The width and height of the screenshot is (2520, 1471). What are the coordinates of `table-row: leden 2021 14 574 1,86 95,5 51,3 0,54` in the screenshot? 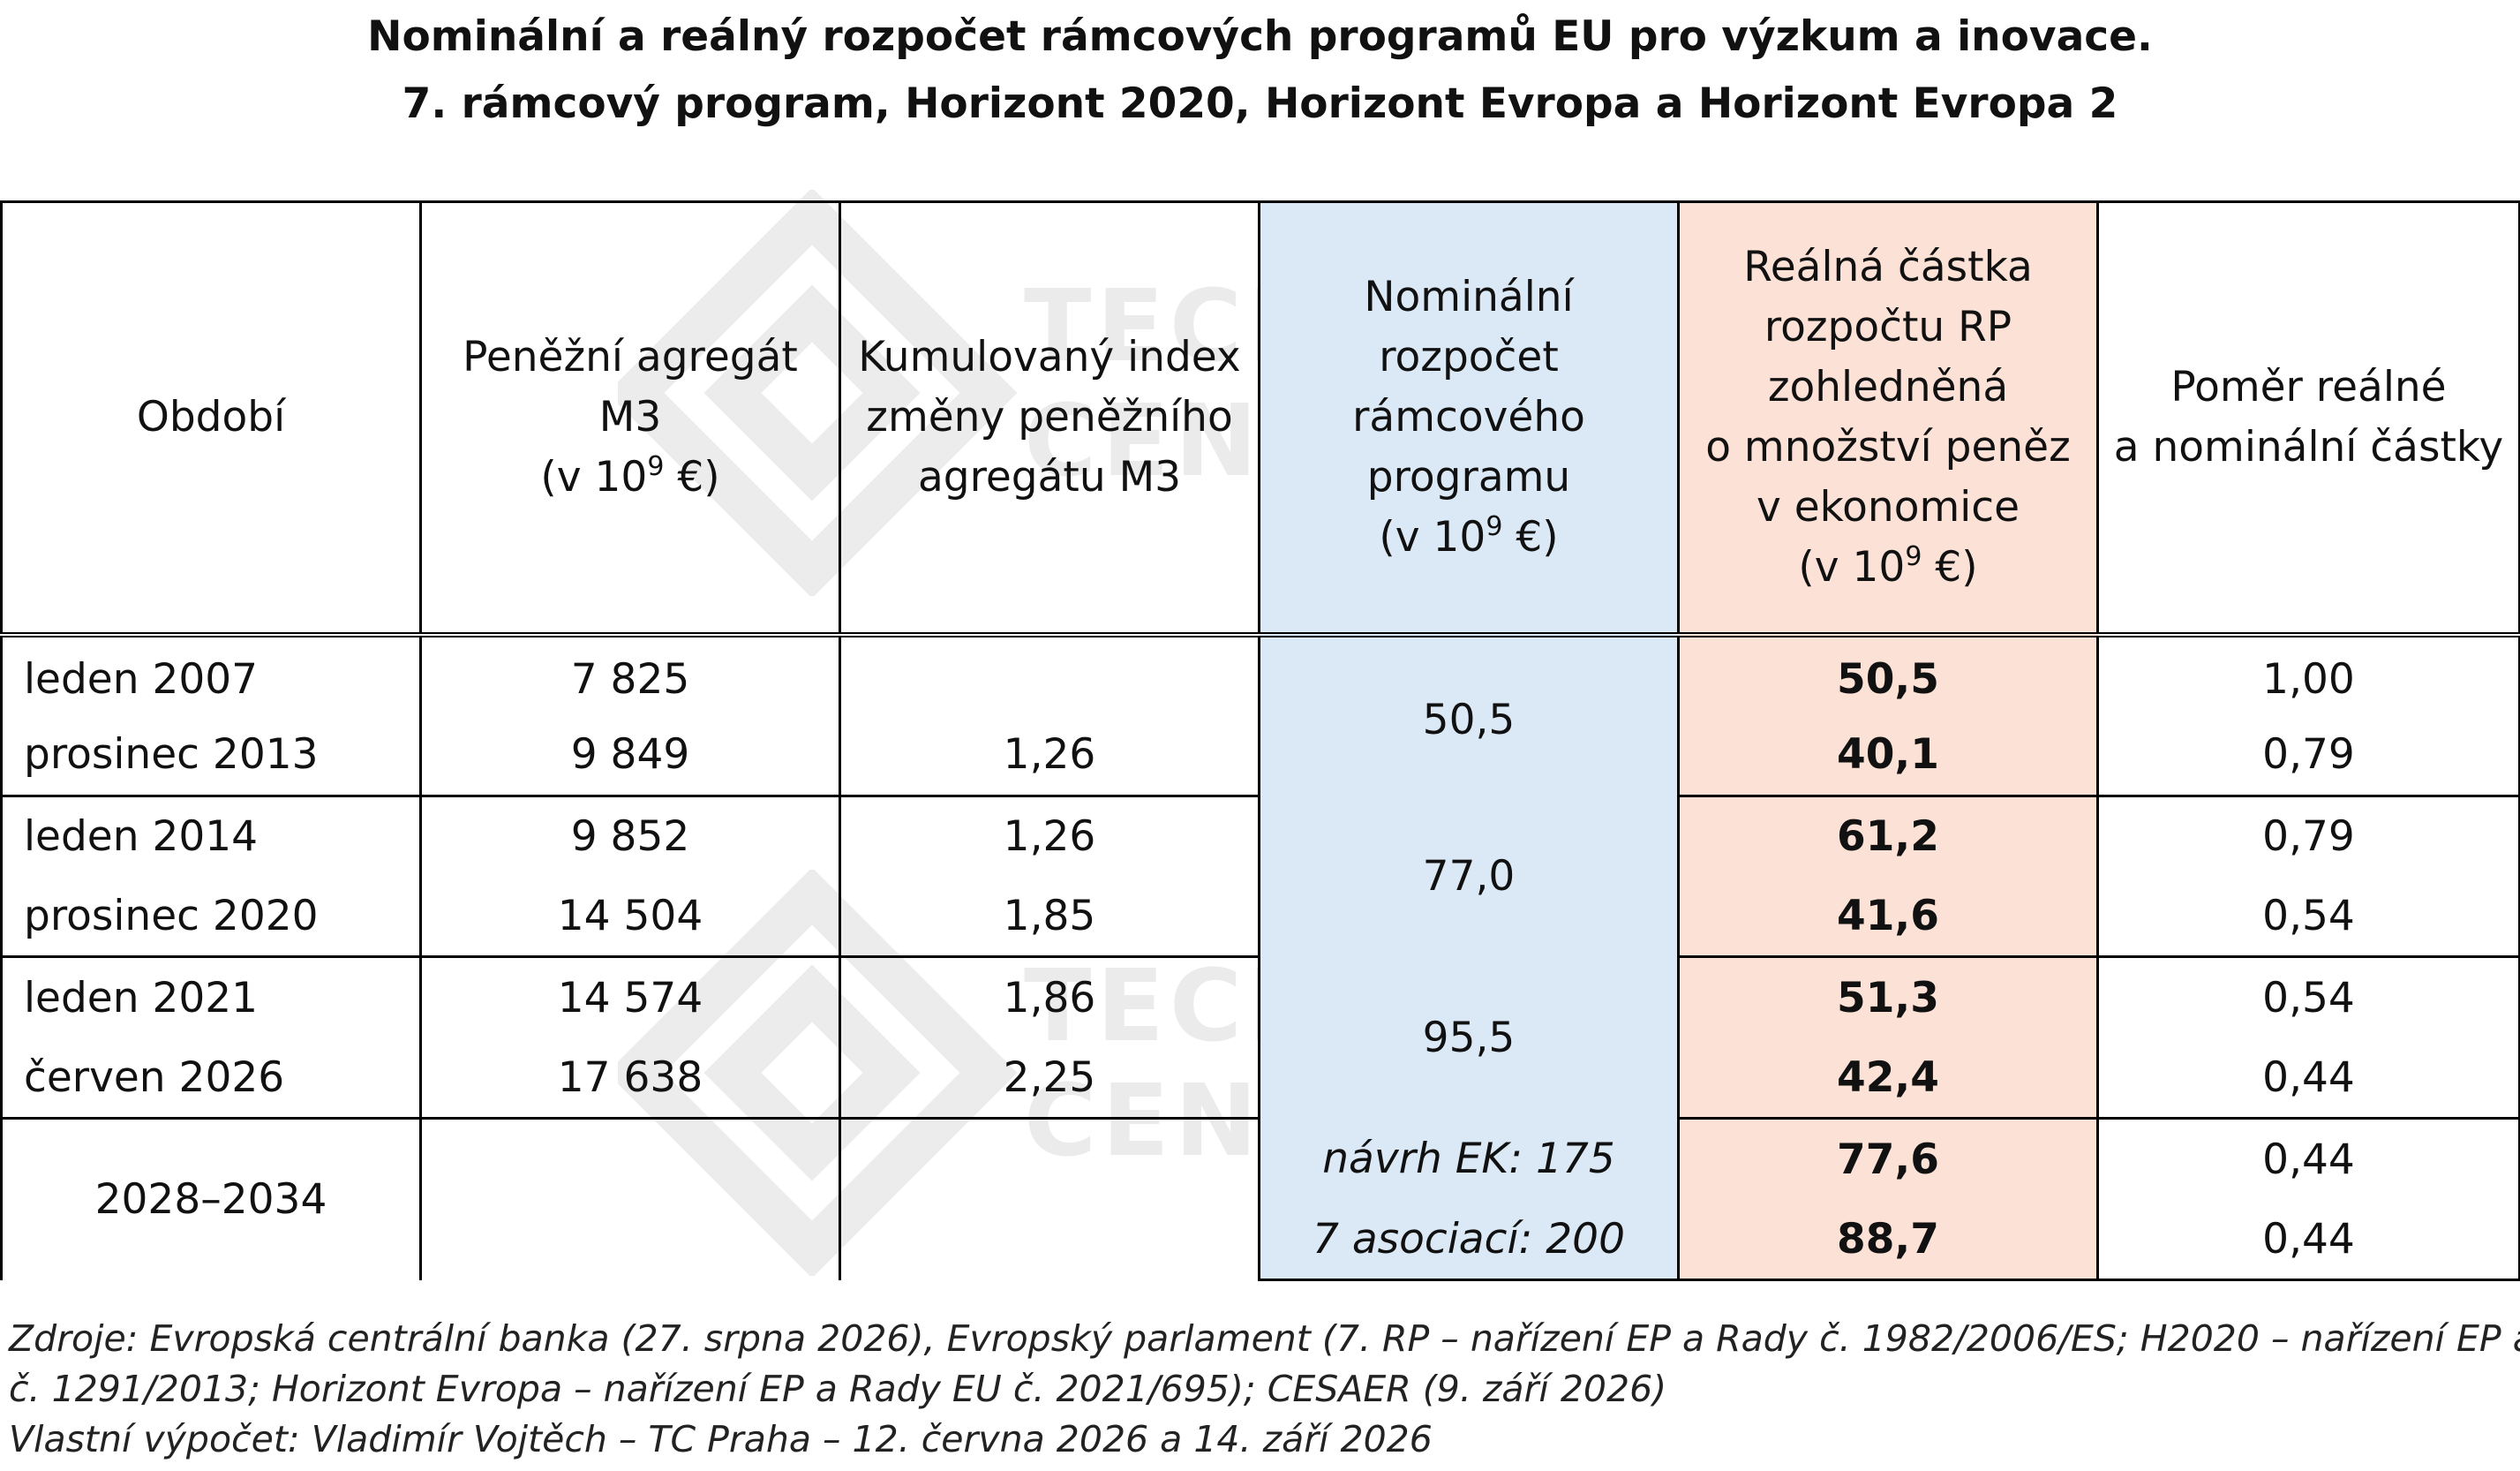 It's located at (1260, 1037).